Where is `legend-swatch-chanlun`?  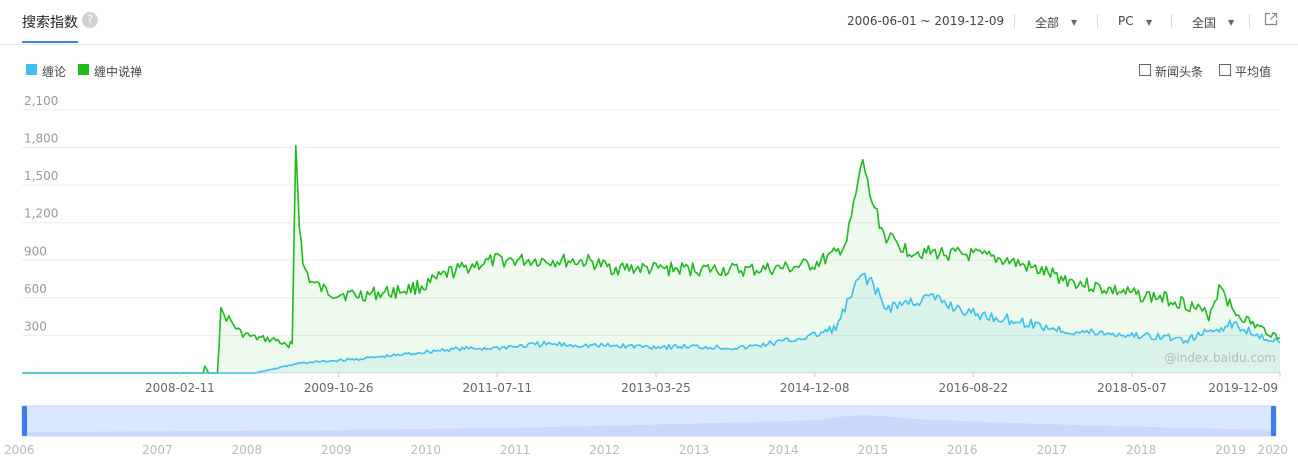
legend-swatch-chanlun is located at coordinates (31, 69).